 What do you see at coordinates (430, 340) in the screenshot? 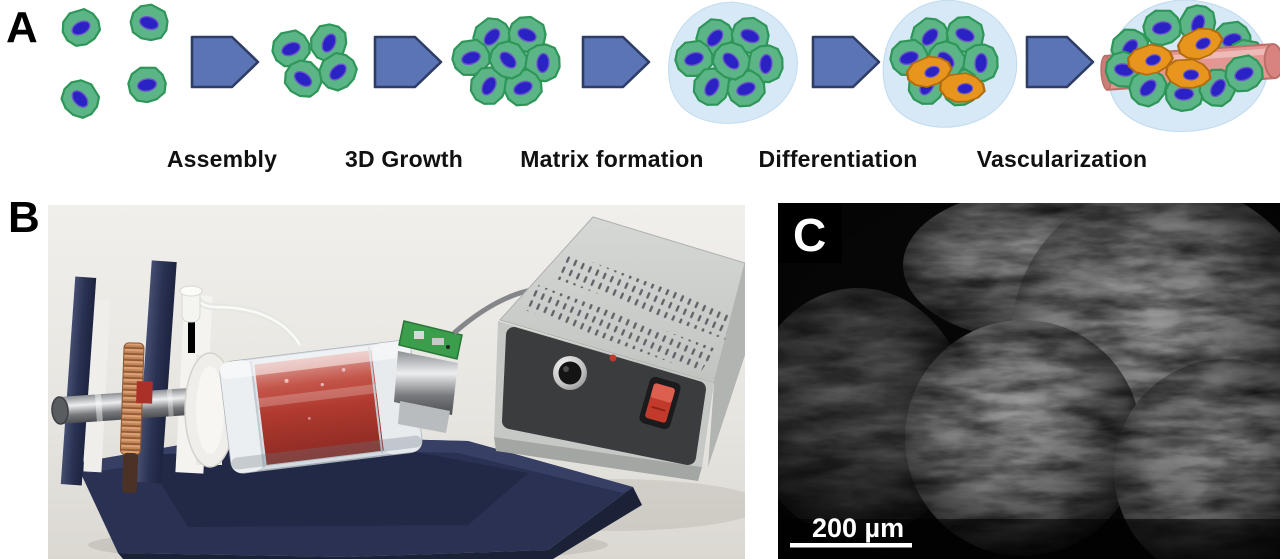
I see `circuit-board` at bounding box center [430, 340].